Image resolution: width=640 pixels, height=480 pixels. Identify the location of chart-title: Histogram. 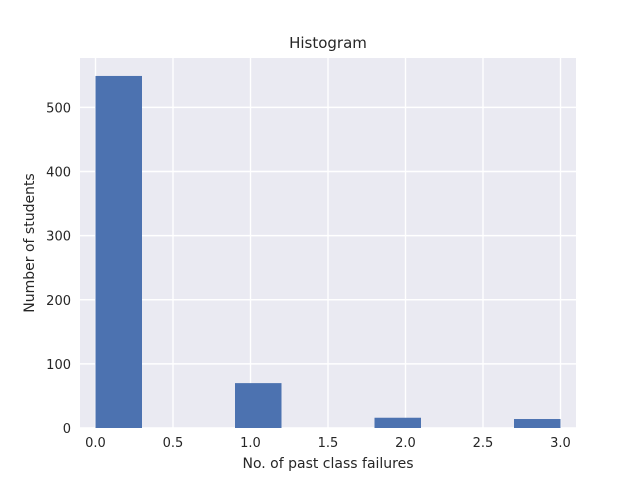
(328, 43).